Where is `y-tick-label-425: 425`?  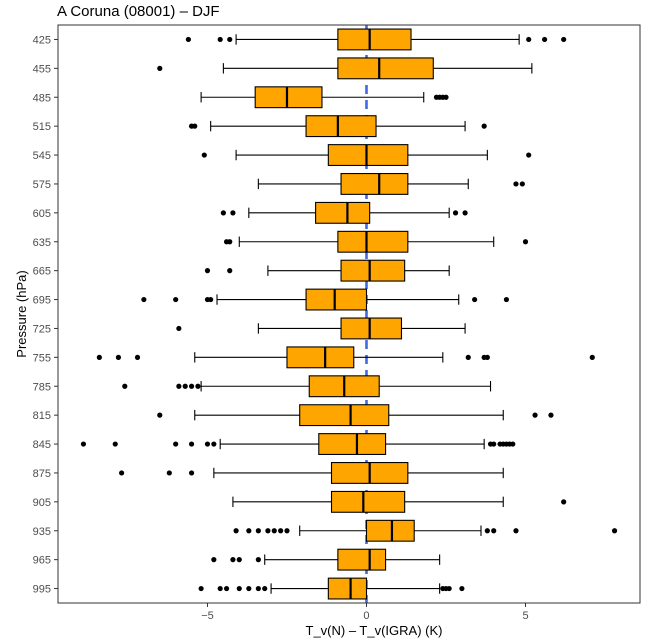
y-tick-label-425: 425 is located at coordinates (42, 40).